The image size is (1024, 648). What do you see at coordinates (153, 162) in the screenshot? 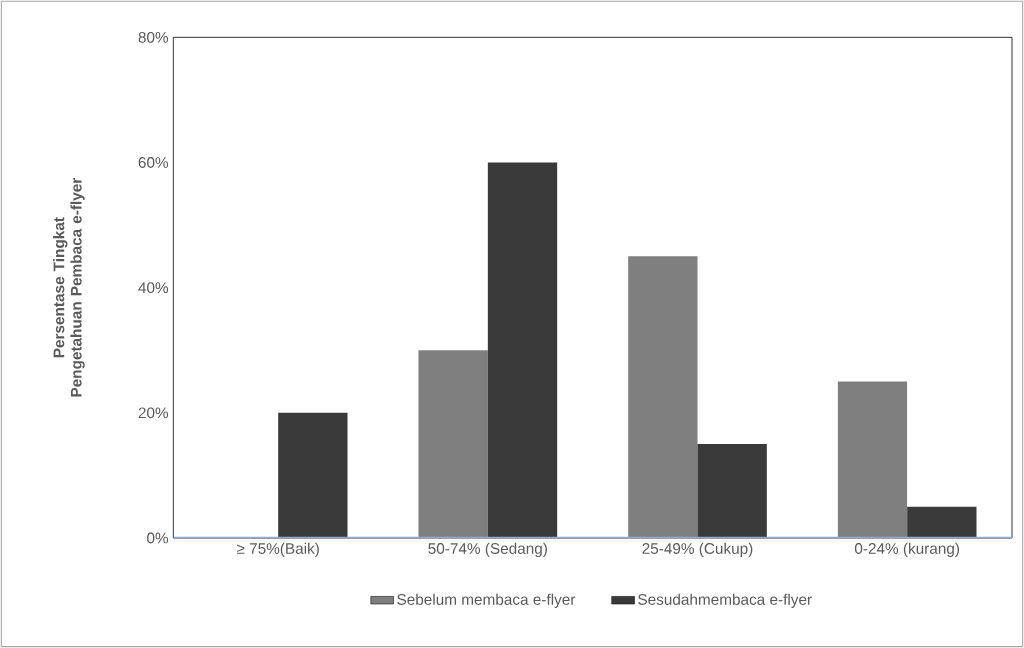
I see `y-tick-label: 60%` at bounding box center [153, 162].